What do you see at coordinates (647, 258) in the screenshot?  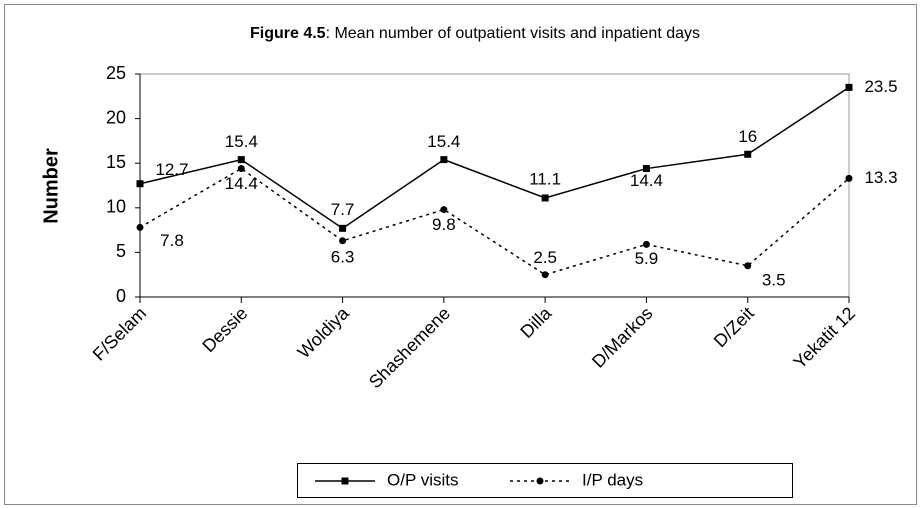 I see `data-label: 5.9` at bounding box center [647, 258].